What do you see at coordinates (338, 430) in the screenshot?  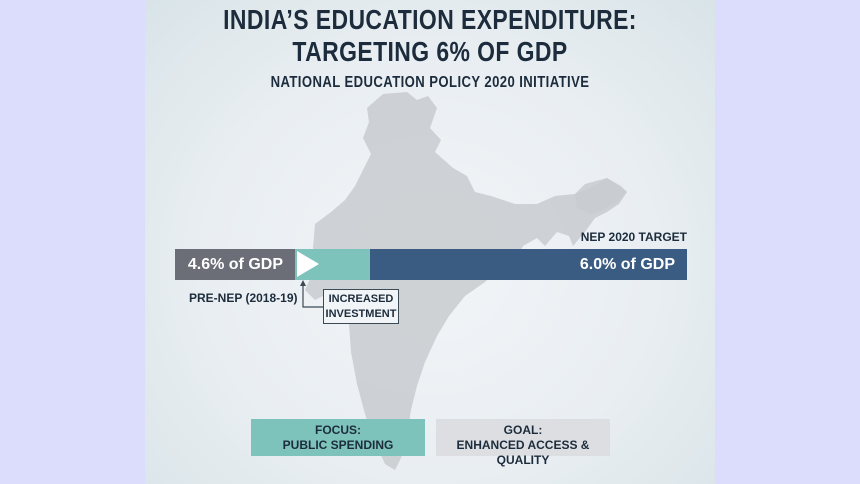 I see `focus-title: FOCUS:` at bounding box center [338, 430].